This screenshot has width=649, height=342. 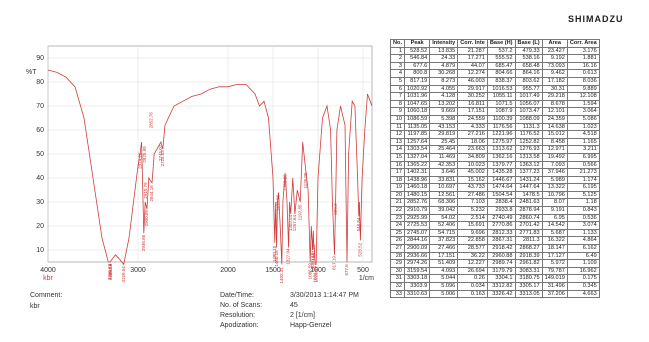 I want to click on table-cell: 12.108, so click(x=583, y=96).